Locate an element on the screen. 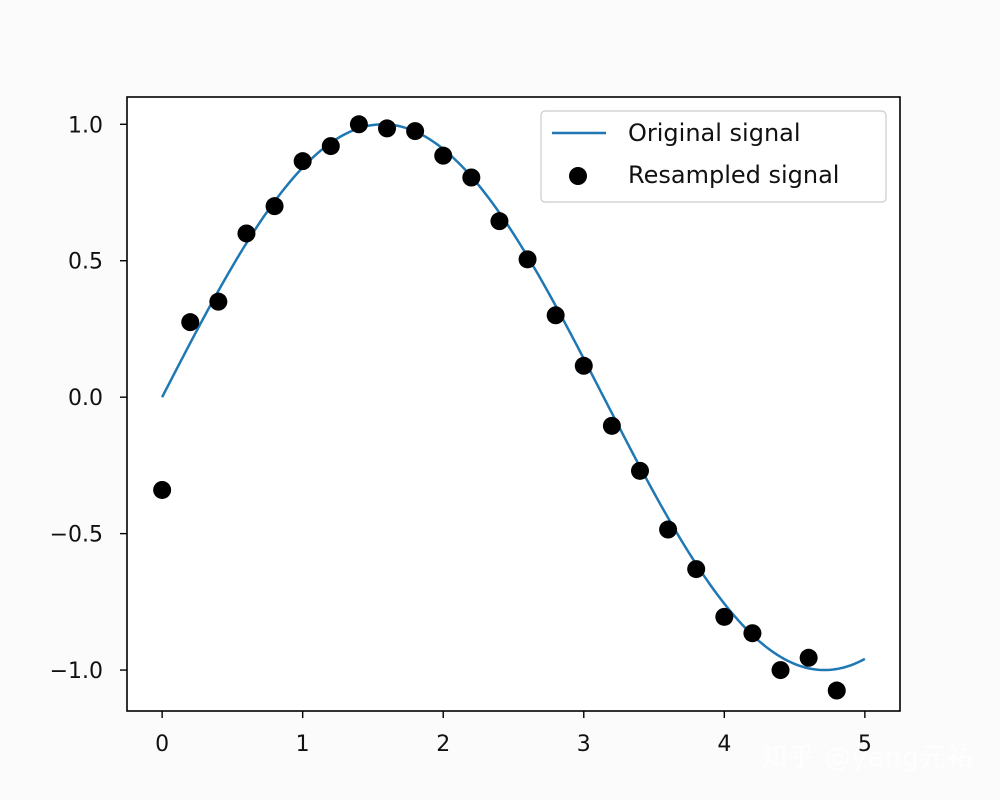 This screenshot has height=800, width=1000. legend-box is located at coordinates (713, 156).